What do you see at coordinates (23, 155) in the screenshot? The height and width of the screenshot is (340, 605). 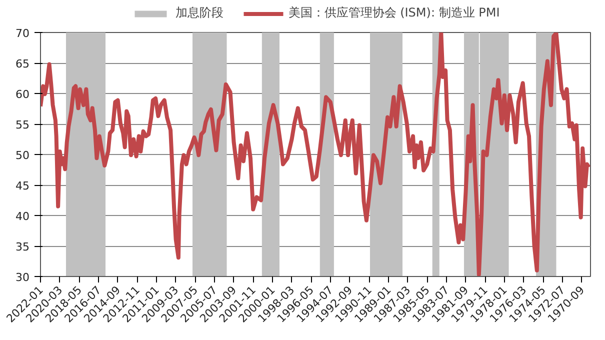 I see `y-tick-label: 50` at bounding box center [23, 155].